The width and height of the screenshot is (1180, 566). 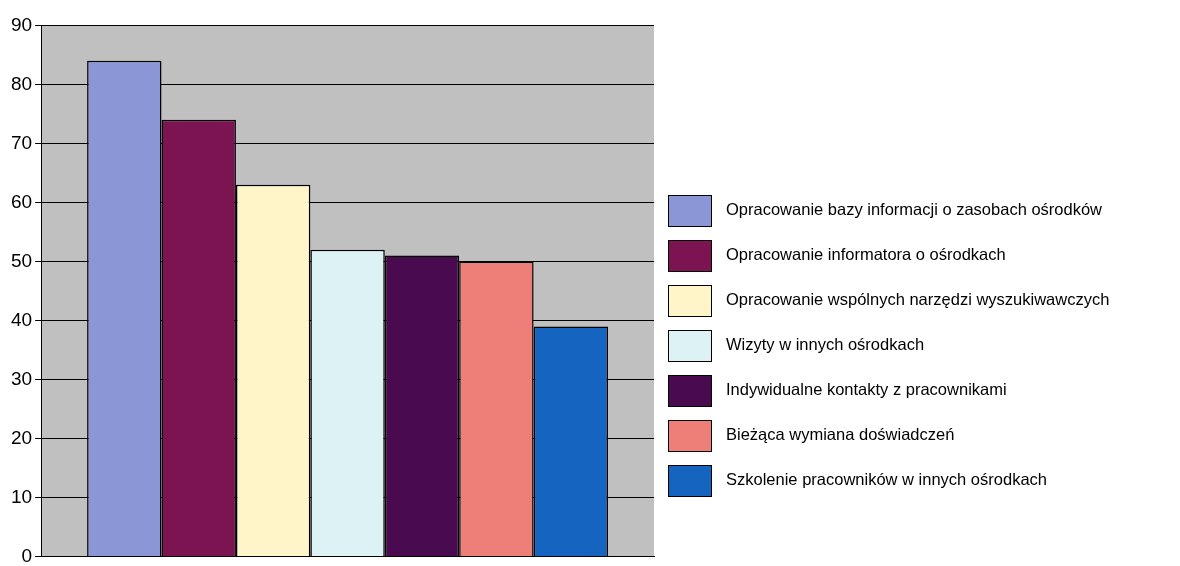 What do you see at coordinates (21, 378) in the screenshot?
I see `y-tick-label: 30` at bounding box center [21, 378].